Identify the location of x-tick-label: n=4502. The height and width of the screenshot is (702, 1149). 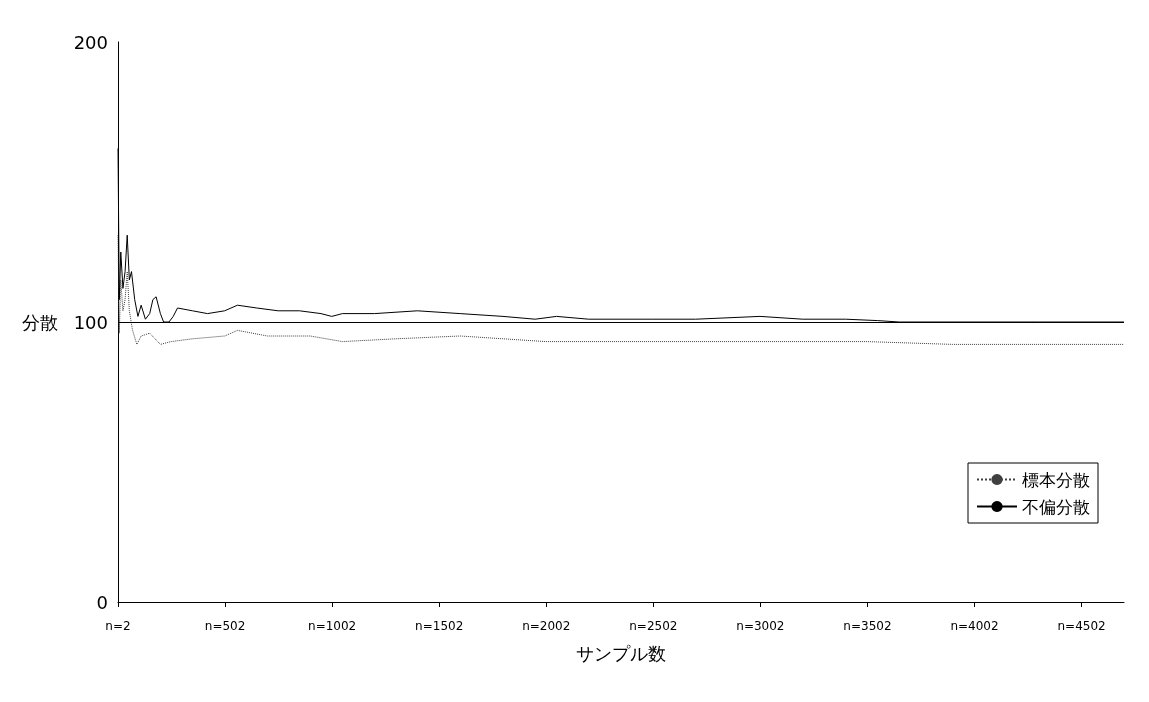
(1081, 626).